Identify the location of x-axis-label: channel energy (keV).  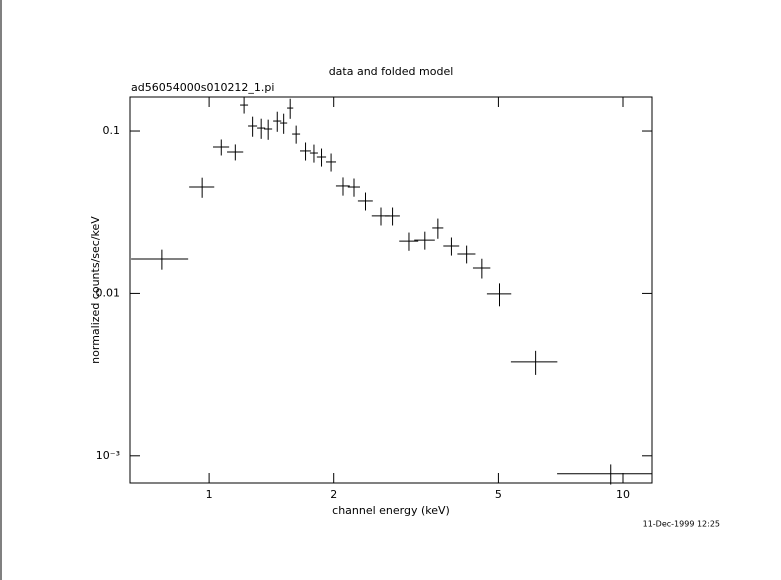
(391, 510).